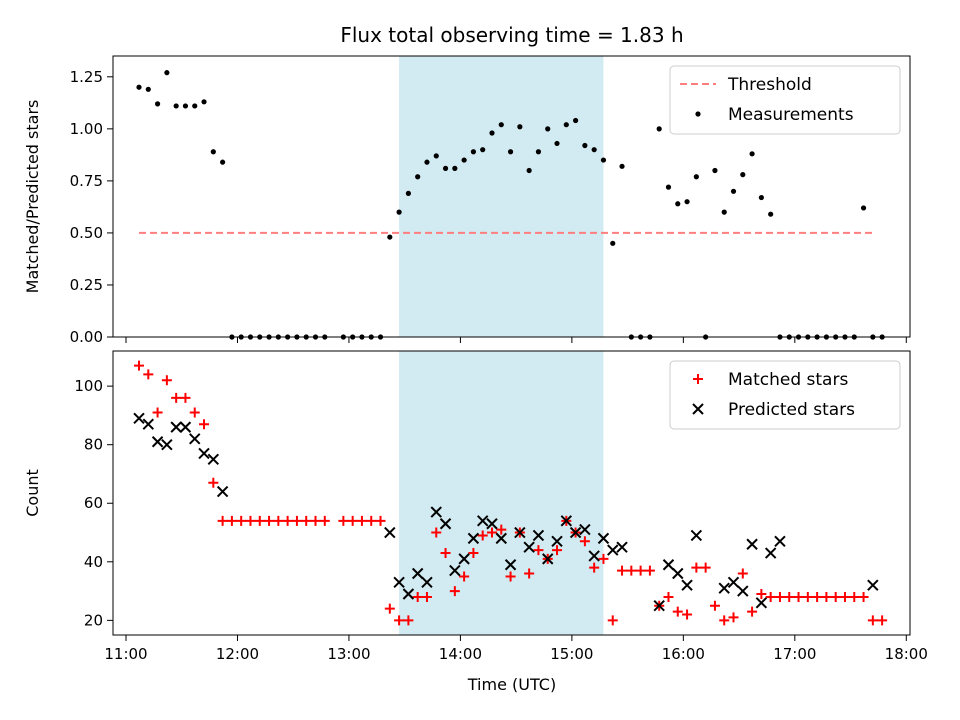 This screenshot has width=960, height=720. I want to click on legend-measurements-swatch, so click(698, 114).